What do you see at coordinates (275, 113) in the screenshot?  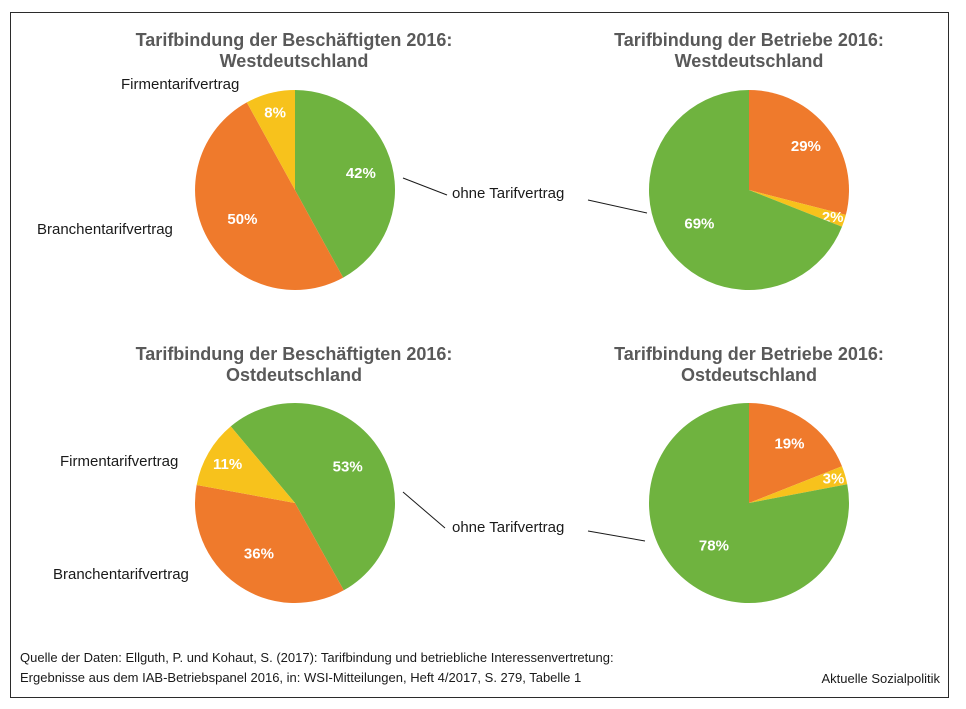 I see `data-label: 8%` at bounding box center [275, 113].